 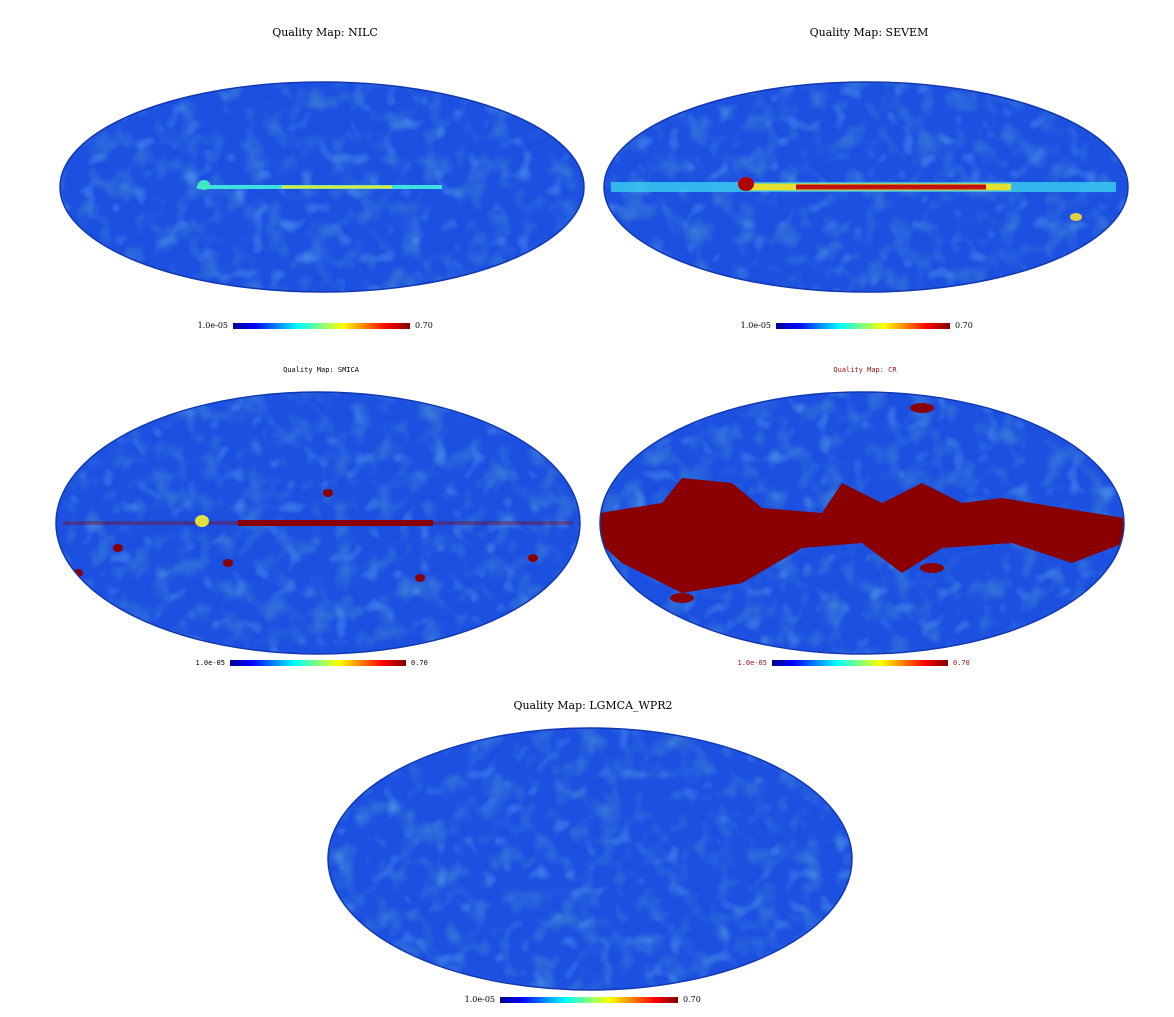 I want to click on map-title: Quality Map: SEVEM, so click(x=869, y=32).